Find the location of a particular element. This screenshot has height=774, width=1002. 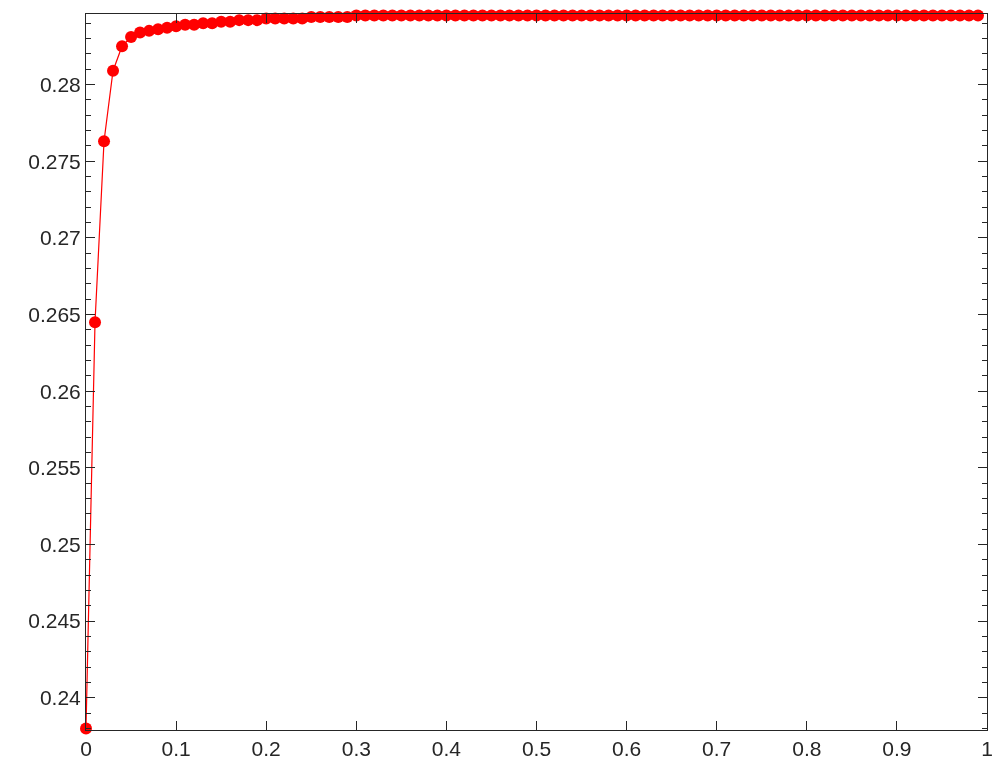

y-tick-label: 0.245 is located at coordinates (54, 621).